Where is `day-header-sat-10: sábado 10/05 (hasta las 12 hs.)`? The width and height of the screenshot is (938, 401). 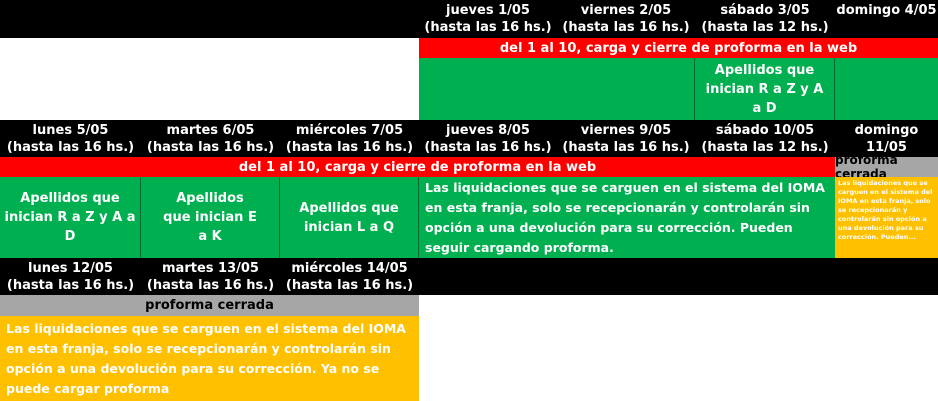
day-header-sat-10: sábado 10/05 (hasta las 12 hs.) is located at coordinates (765, 138).